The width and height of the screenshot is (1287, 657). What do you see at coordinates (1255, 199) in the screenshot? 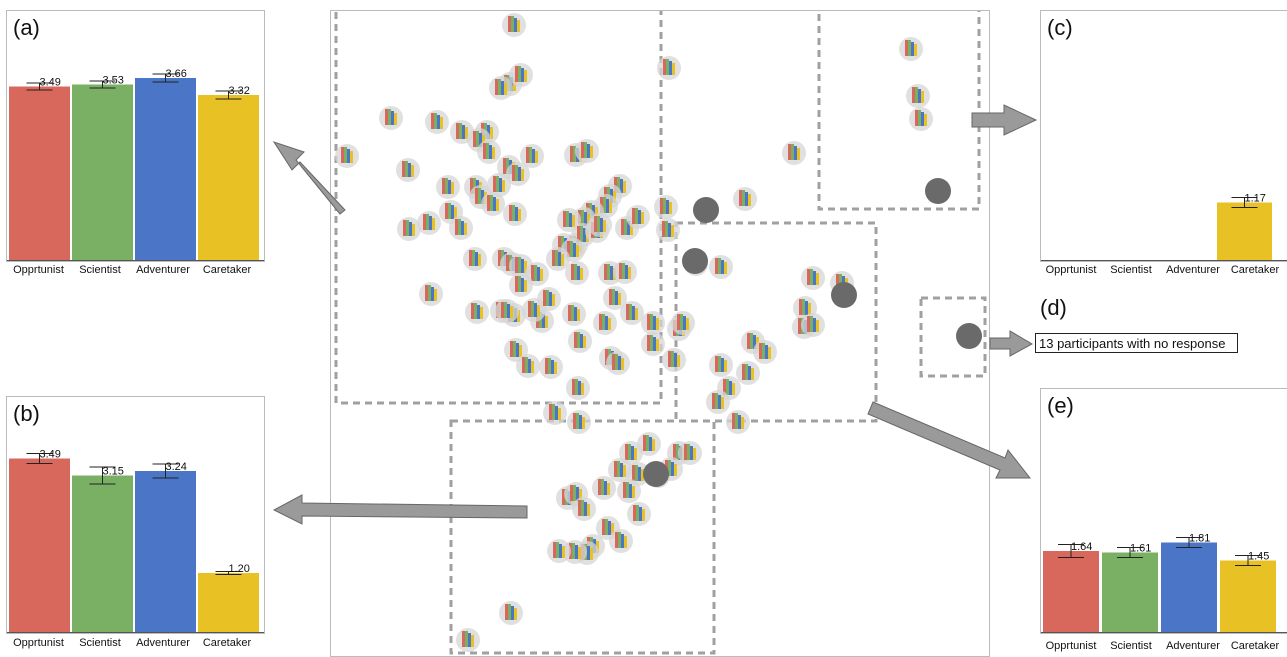
I see `data-label: 1.17` at bounding box center [1255, 199].